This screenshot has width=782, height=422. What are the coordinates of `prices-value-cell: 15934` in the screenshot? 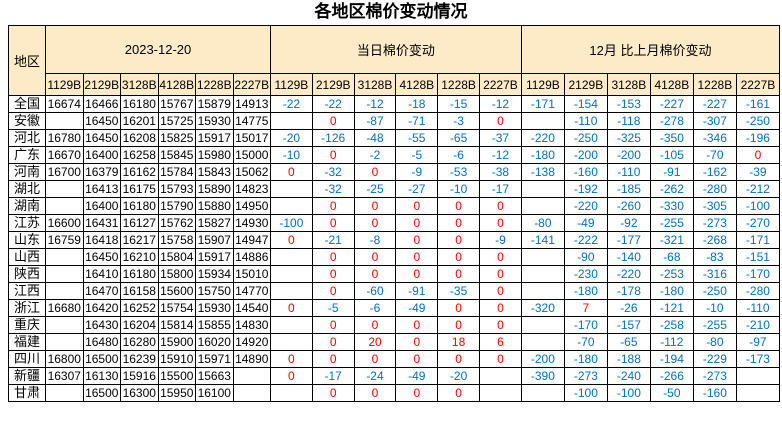 It's located at (214, 274).